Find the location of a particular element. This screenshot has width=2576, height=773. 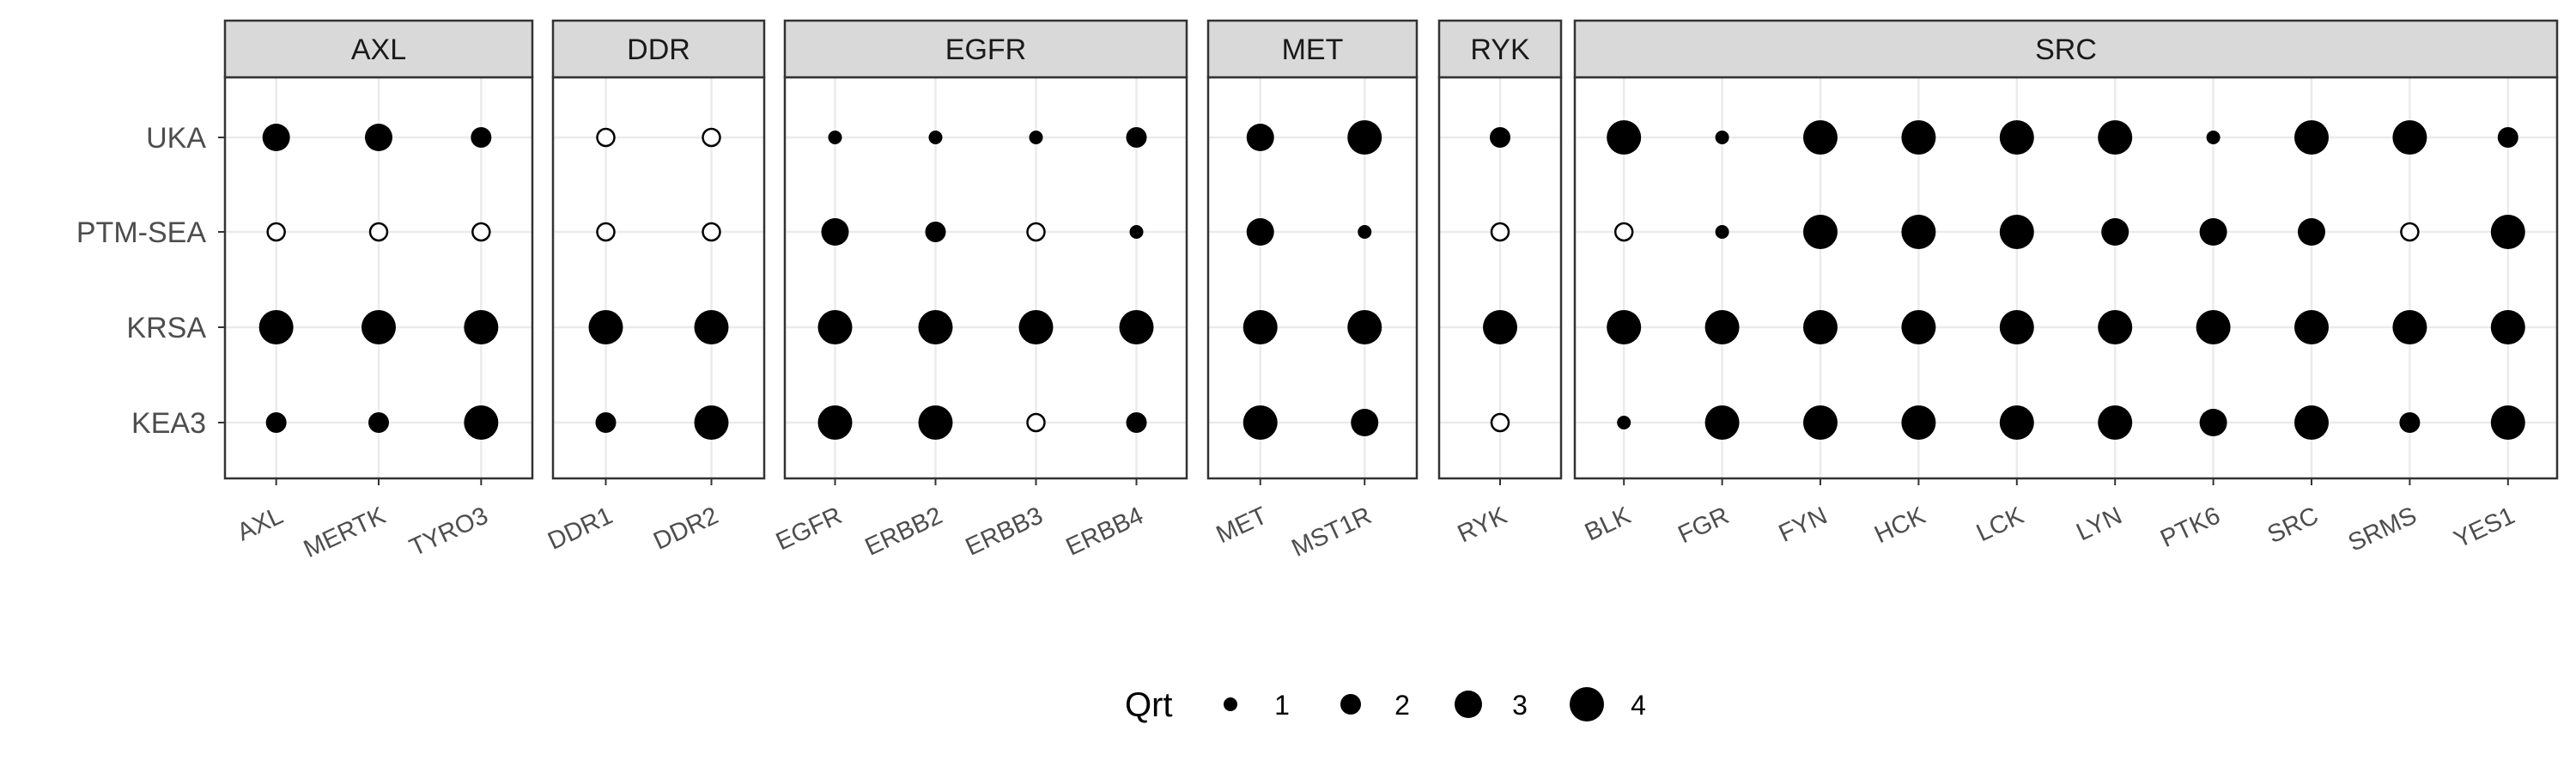

x-tick-label: ERBB4 is located at coordinates (1105, 531).